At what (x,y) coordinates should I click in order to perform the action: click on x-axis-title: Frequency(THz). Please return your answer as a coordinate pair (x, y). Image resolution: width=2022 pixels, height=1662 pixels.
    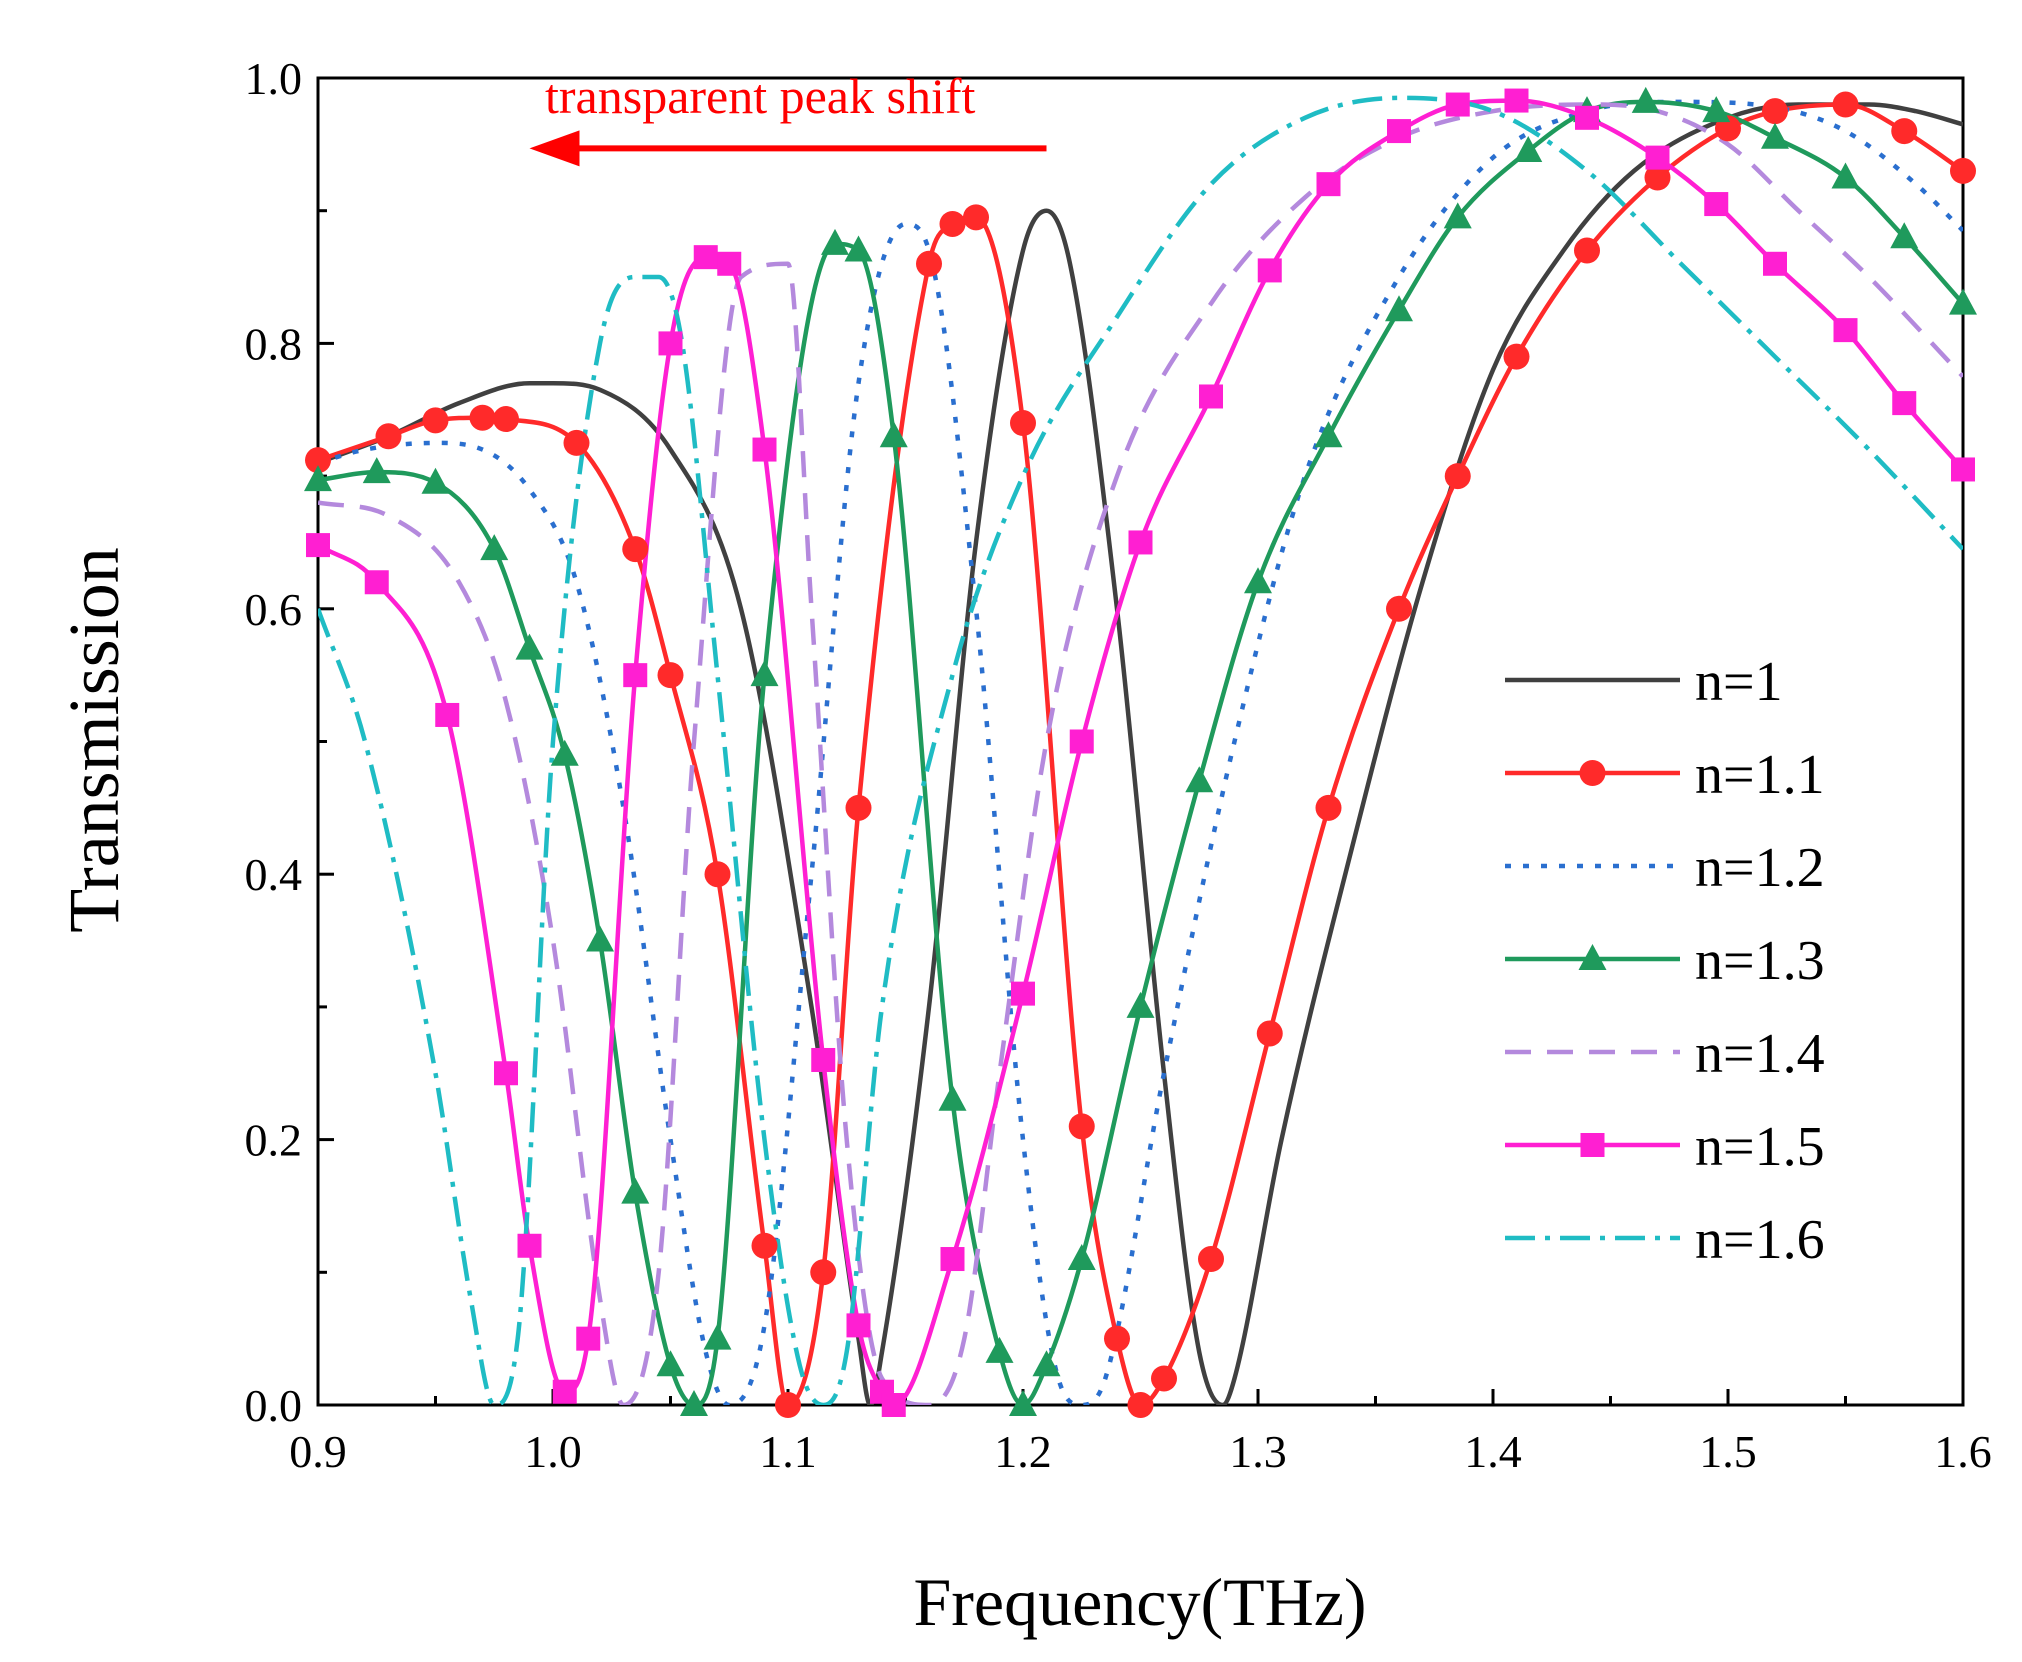
    Looking at the image, I should click on (1139, 1602).